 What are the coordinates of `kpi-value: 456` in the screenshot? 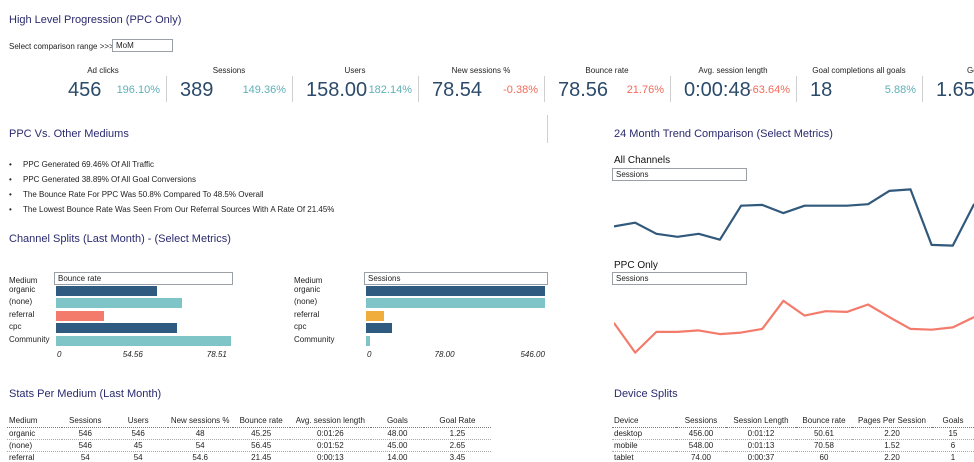 It's located at (85, 90).